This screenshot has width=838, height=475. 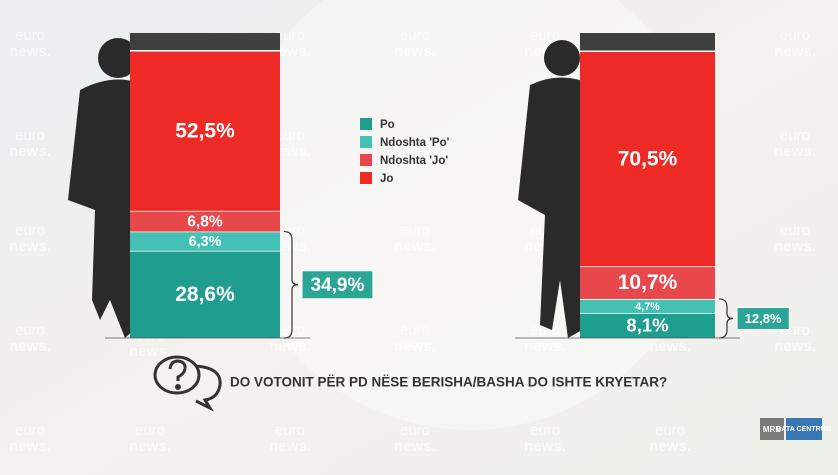 I want to click on total-label: 34,9%, so click(x=338, y=285).